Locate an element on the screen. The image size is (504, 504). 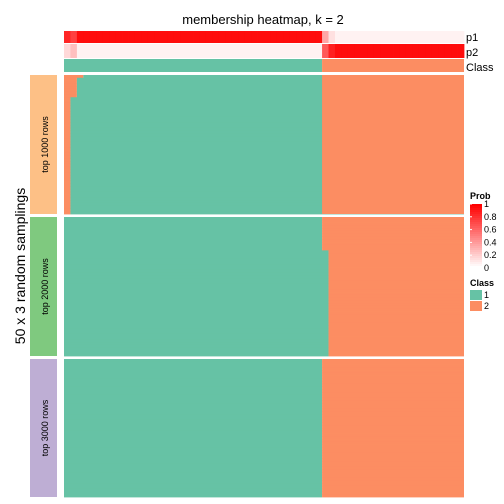
class-legend-swatch is located at coordinates (476, 306).